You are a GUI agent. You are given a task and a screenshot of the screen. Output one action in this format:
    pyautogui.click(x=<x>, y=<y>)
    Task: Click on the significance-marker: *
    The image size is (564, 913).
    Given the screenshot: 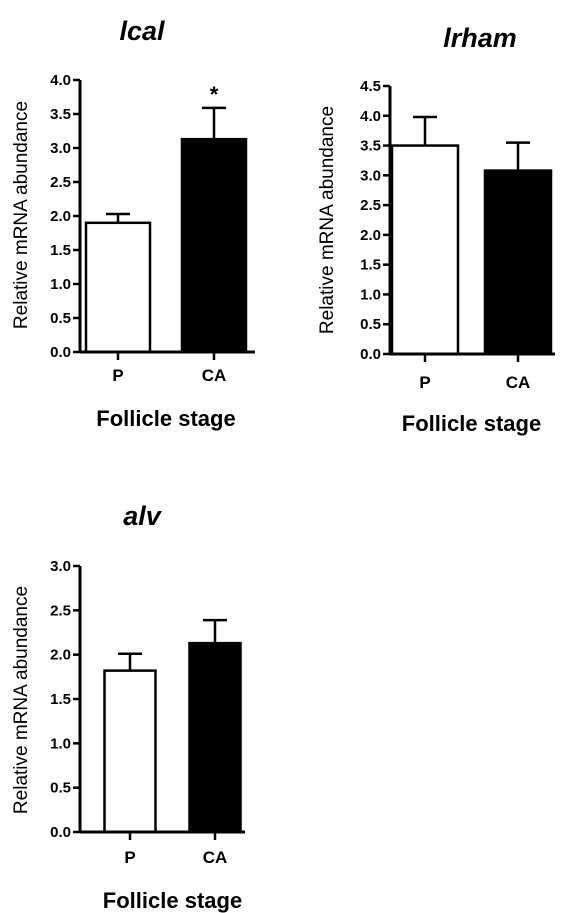 What is the action you would take?
    pyautogui.click(x=214, y=94)
    